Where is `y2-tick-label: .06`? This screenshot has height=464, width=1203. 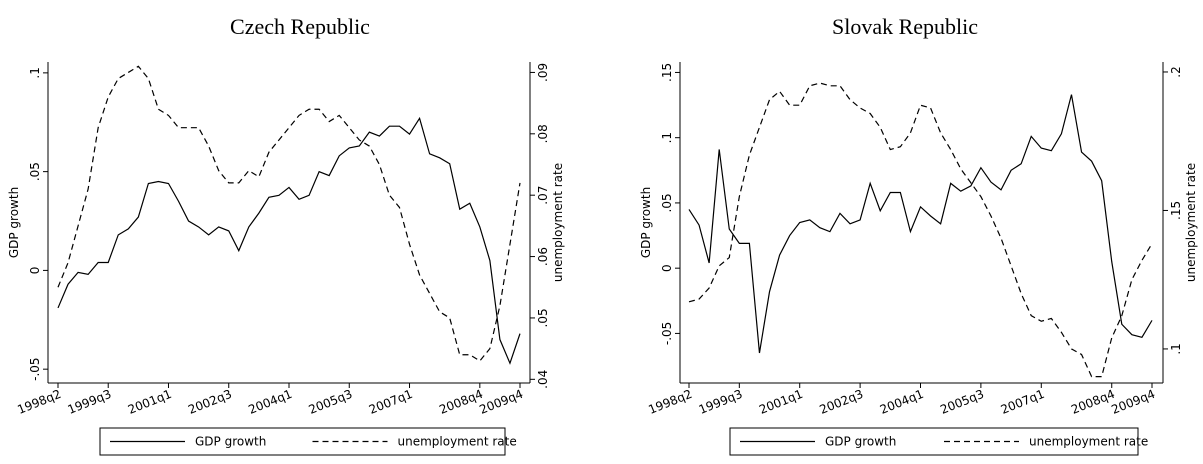 y2-tick-label: .06 is located at coordinates (543, 256).